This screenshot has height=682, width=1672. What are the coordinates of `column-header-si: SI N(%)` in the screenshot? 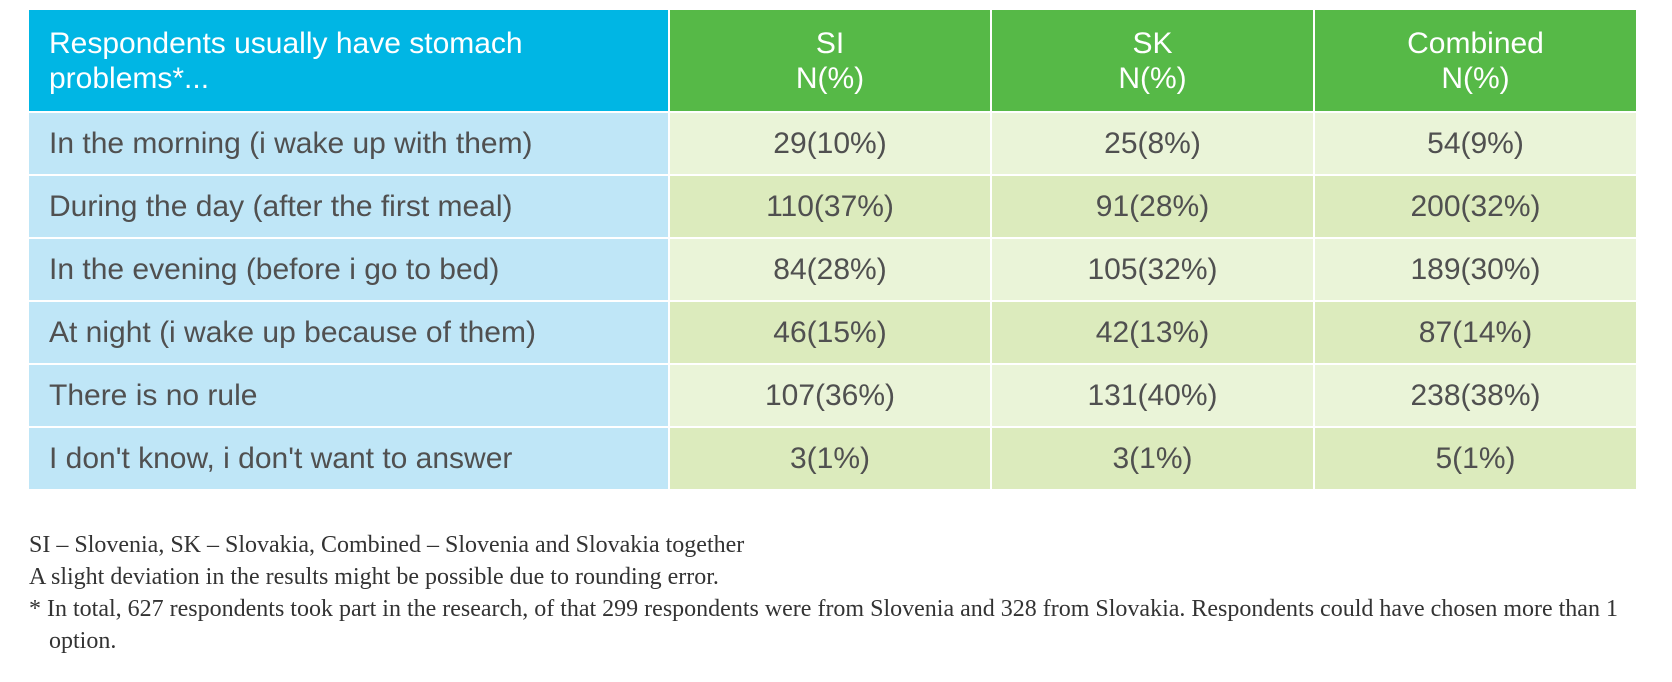 It's located at (829, 61).